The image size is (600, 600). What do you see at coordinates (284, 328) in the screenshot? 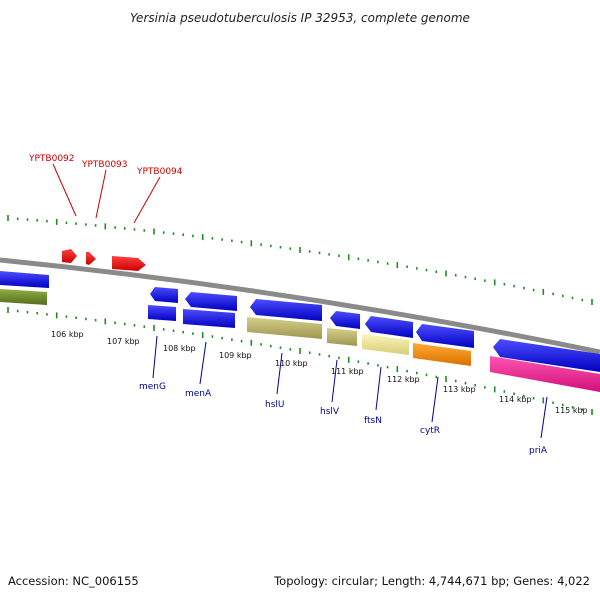
I see `gene-hslU-khaki` at bounding box center [284, 328].